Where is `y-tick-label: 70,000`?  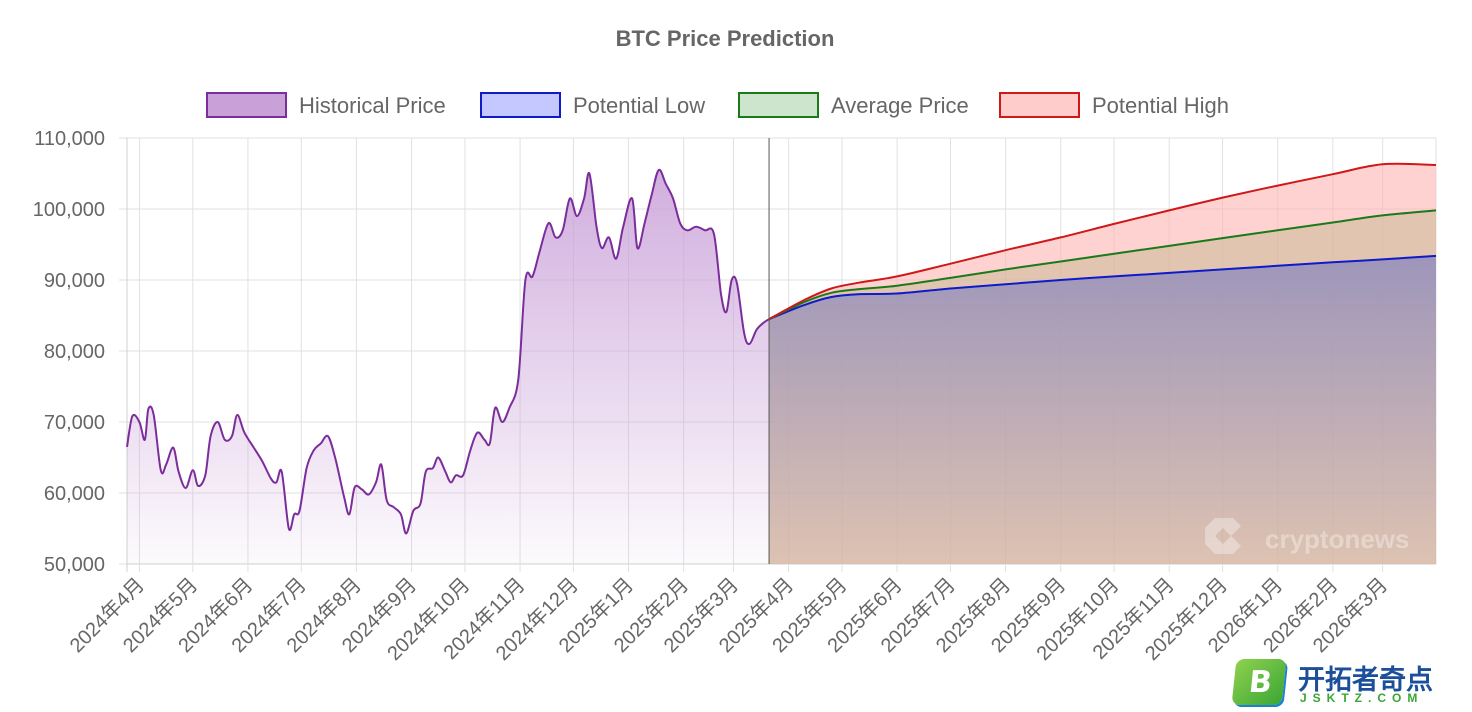
y-tick-label: 70,000 is located at coordinates (74, 423).